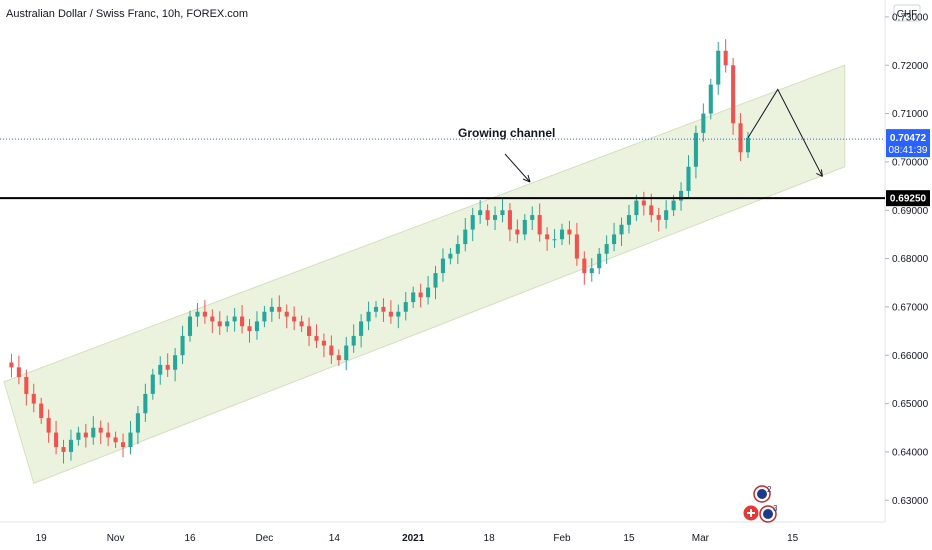 The image size is (932, 550). Describe the element at coordinates (190, 538) in the screenshot. I see `x-tick-label: 16` at that location.